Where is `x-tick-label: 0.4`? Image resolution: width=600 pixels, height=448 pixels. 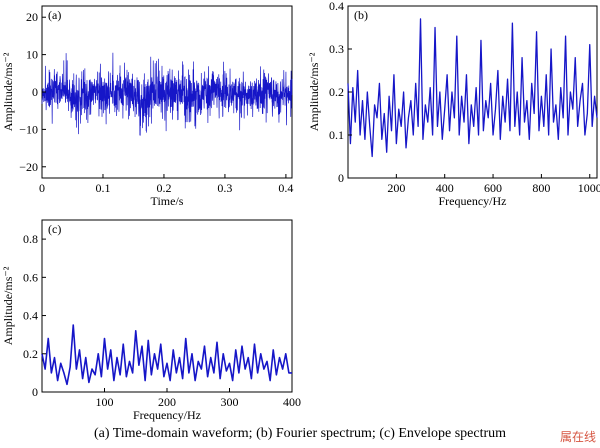 x-tick-label: 0.4 is located at coordinates (285, 188).